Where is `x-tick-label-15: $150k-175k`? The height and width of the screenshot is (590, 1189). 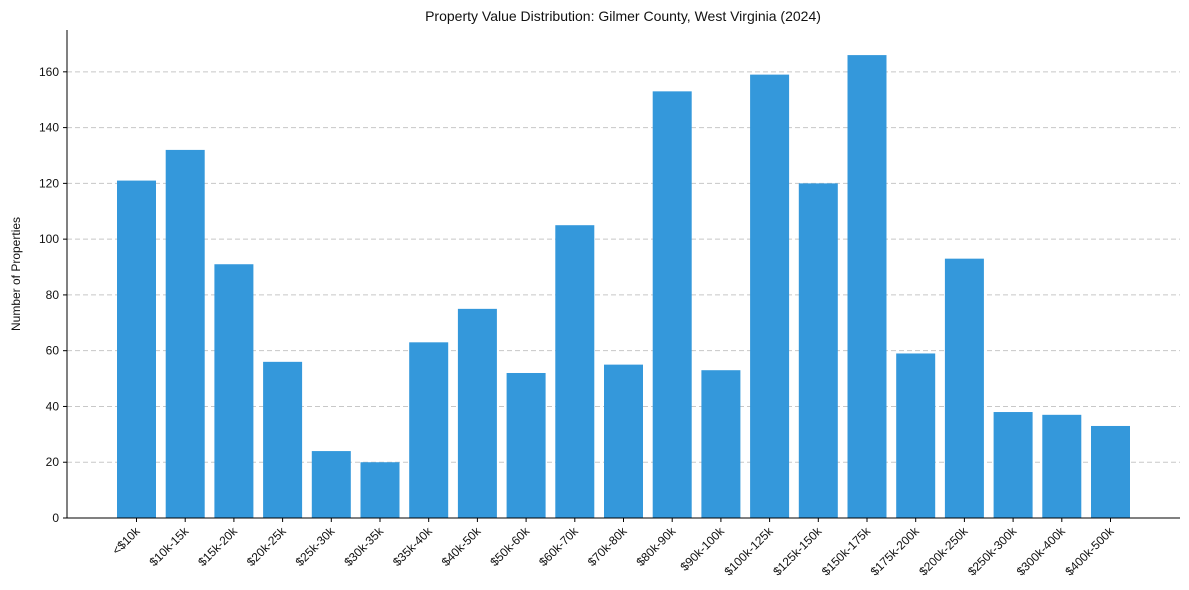 x-tick-label-15: $150k-175k is located at coordinates (846, 551).